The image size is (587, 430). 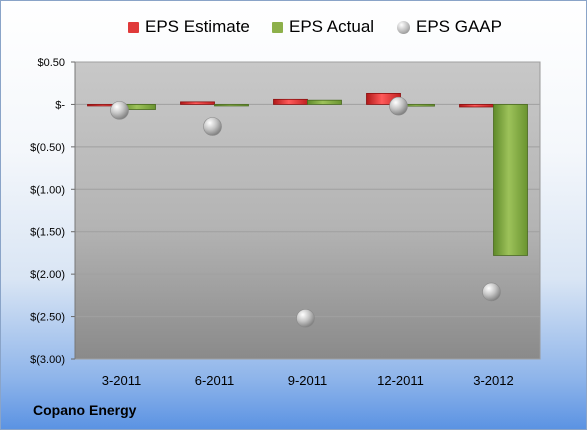 I want to click on legend-item-eps-actual: EPS Actual, so click(x=323, y=27).